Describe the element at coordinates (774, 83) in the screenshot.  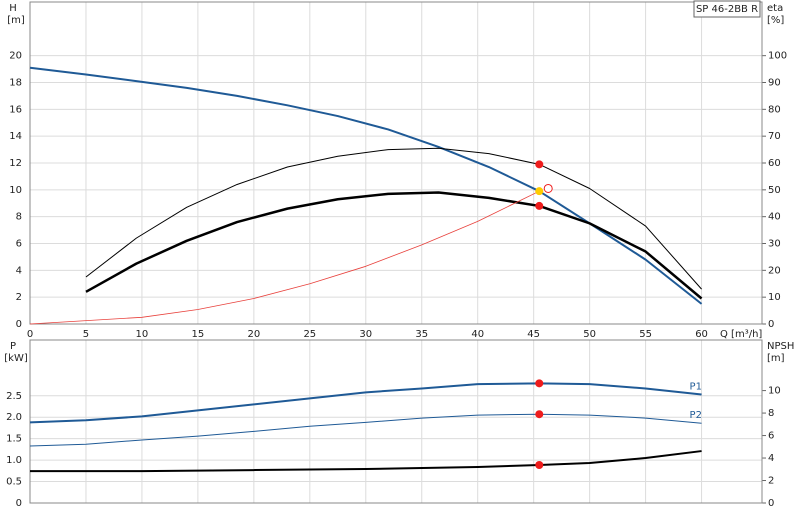
I see `y2-tick-label: 90` at that location.